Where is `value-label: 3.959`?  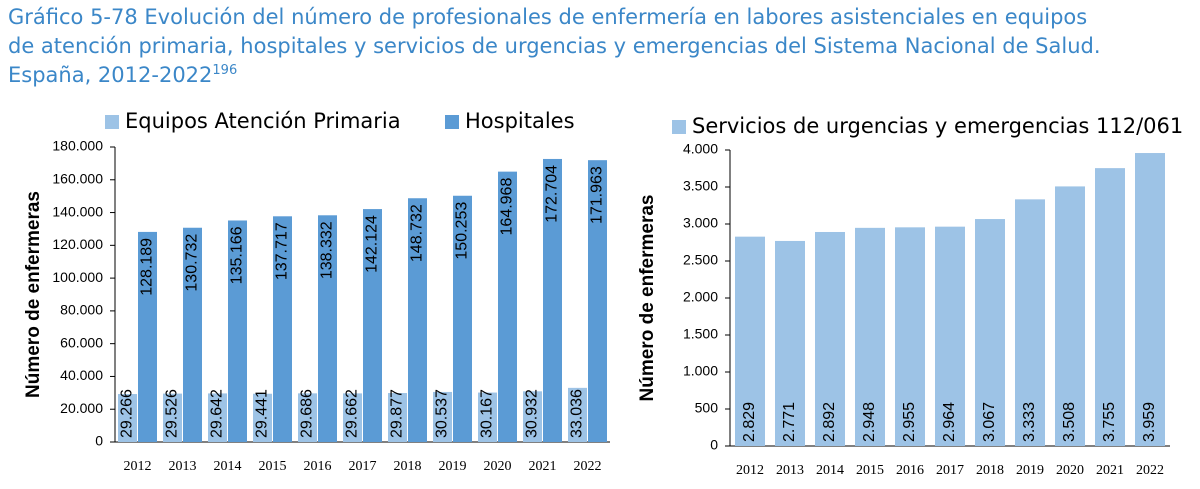
value-label: 3.959 is located at coordinates (1149, 422).